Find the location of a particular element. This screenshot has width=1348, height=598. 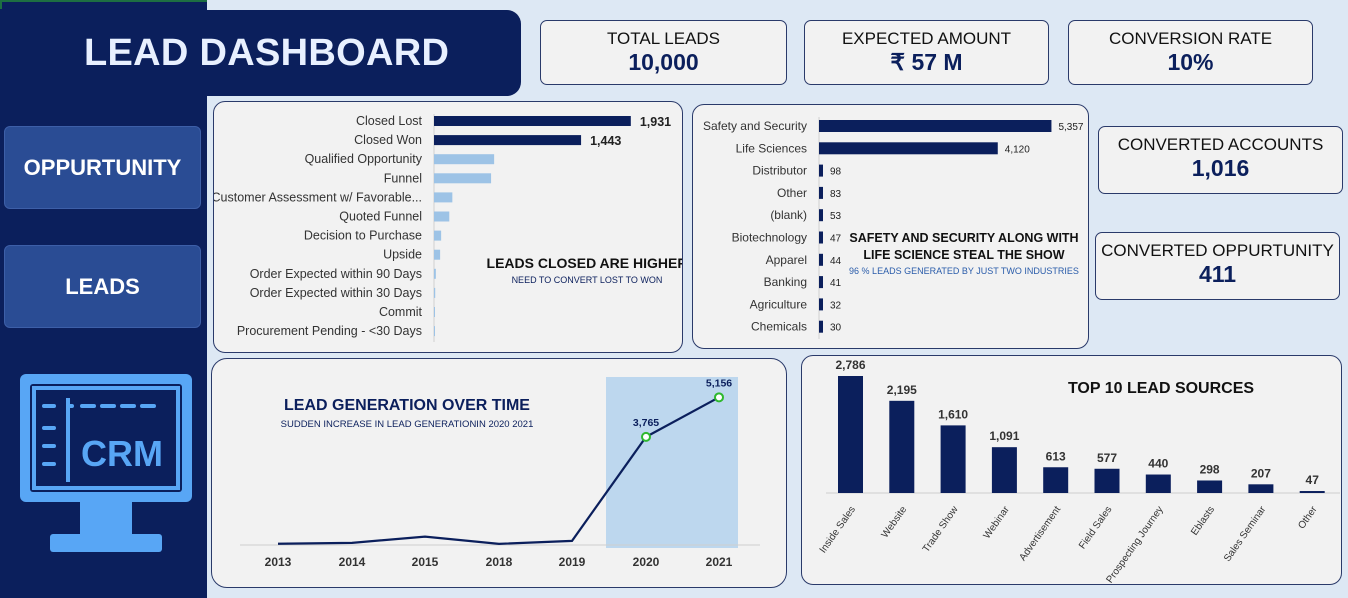

category-label: Order Expected within 30 Days is located at coordinates (336, 293).